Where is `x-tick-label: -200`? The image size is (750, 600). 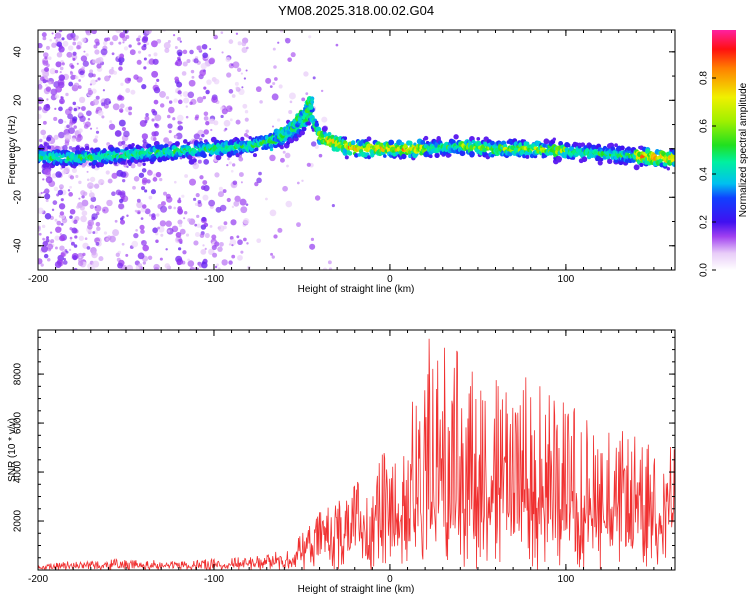 x-tick-label: -200 is located at coordinates (38, 579).